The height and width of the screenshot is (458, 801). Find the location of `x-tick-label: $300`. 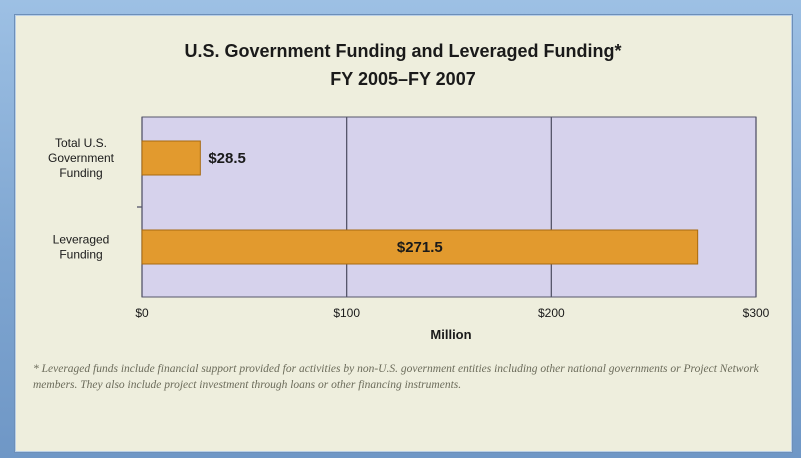

x-tick-label: $300 is located at coordinates (756, 313).